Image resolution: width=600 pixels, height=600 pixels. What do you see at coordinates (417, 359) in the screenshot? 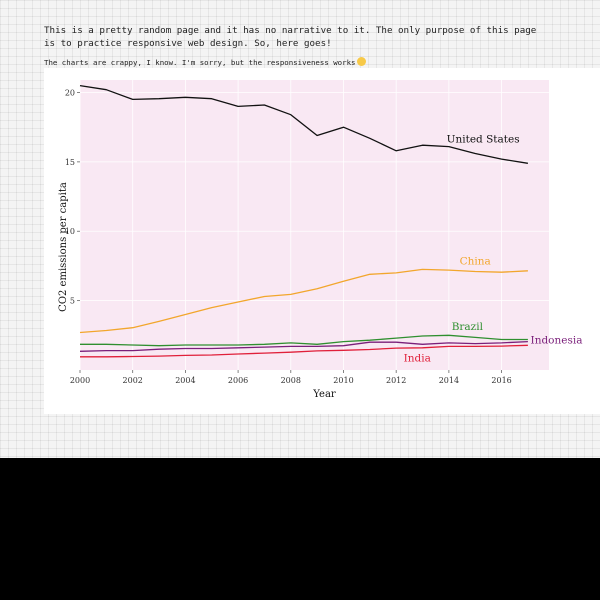
I see `series-label-india: India` at bounding box center [417, 359].